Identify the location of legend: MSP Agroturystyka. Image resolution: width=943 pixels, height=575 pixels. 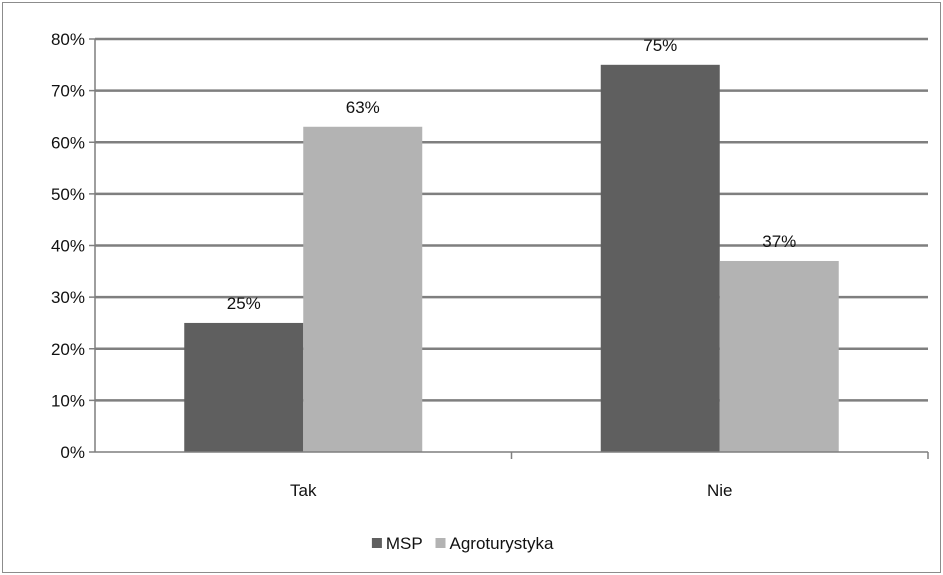
(462, 543).